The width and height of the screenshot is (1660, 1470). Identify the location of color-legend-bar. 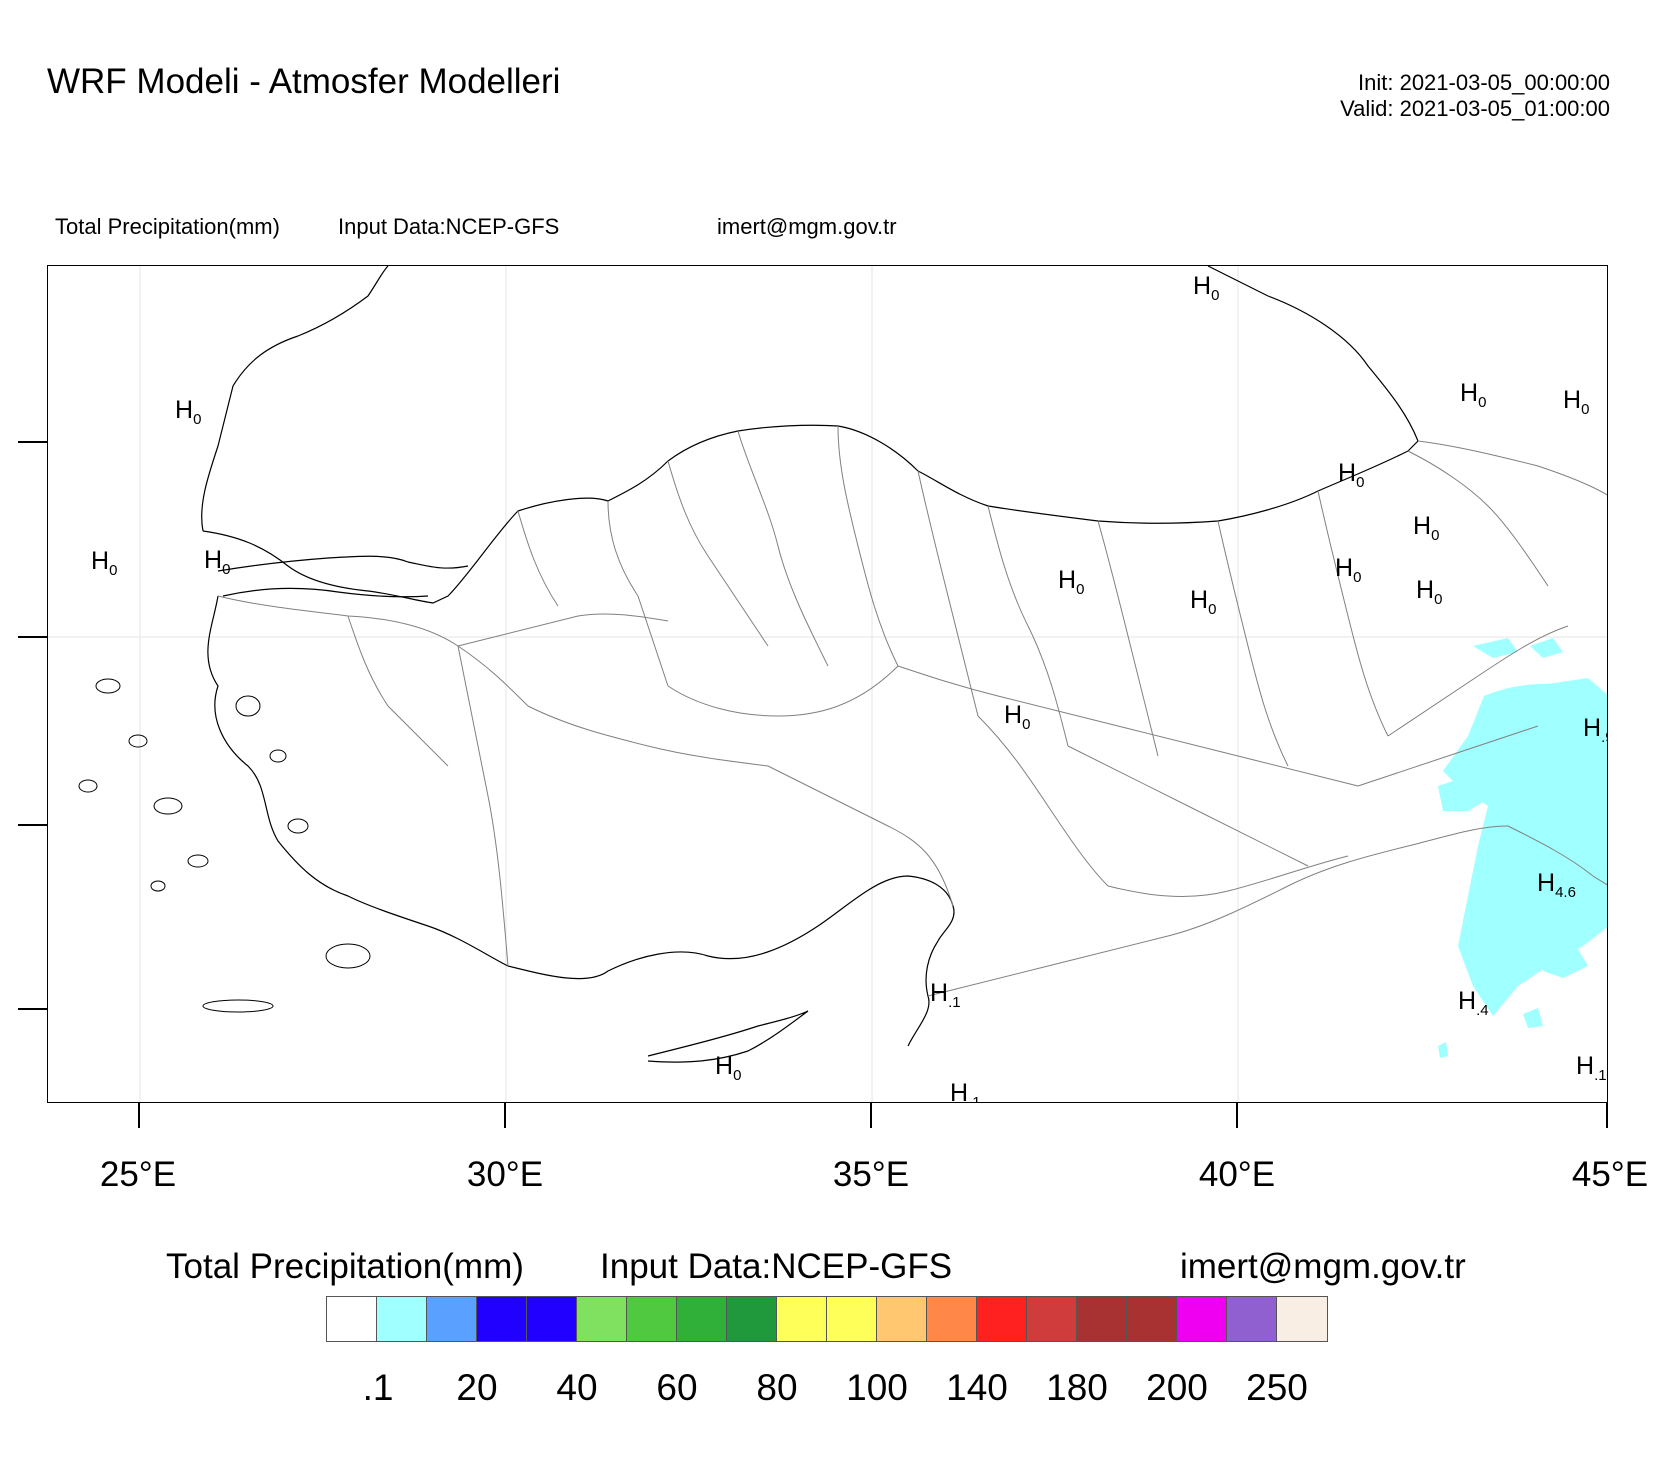
(827, 1319).